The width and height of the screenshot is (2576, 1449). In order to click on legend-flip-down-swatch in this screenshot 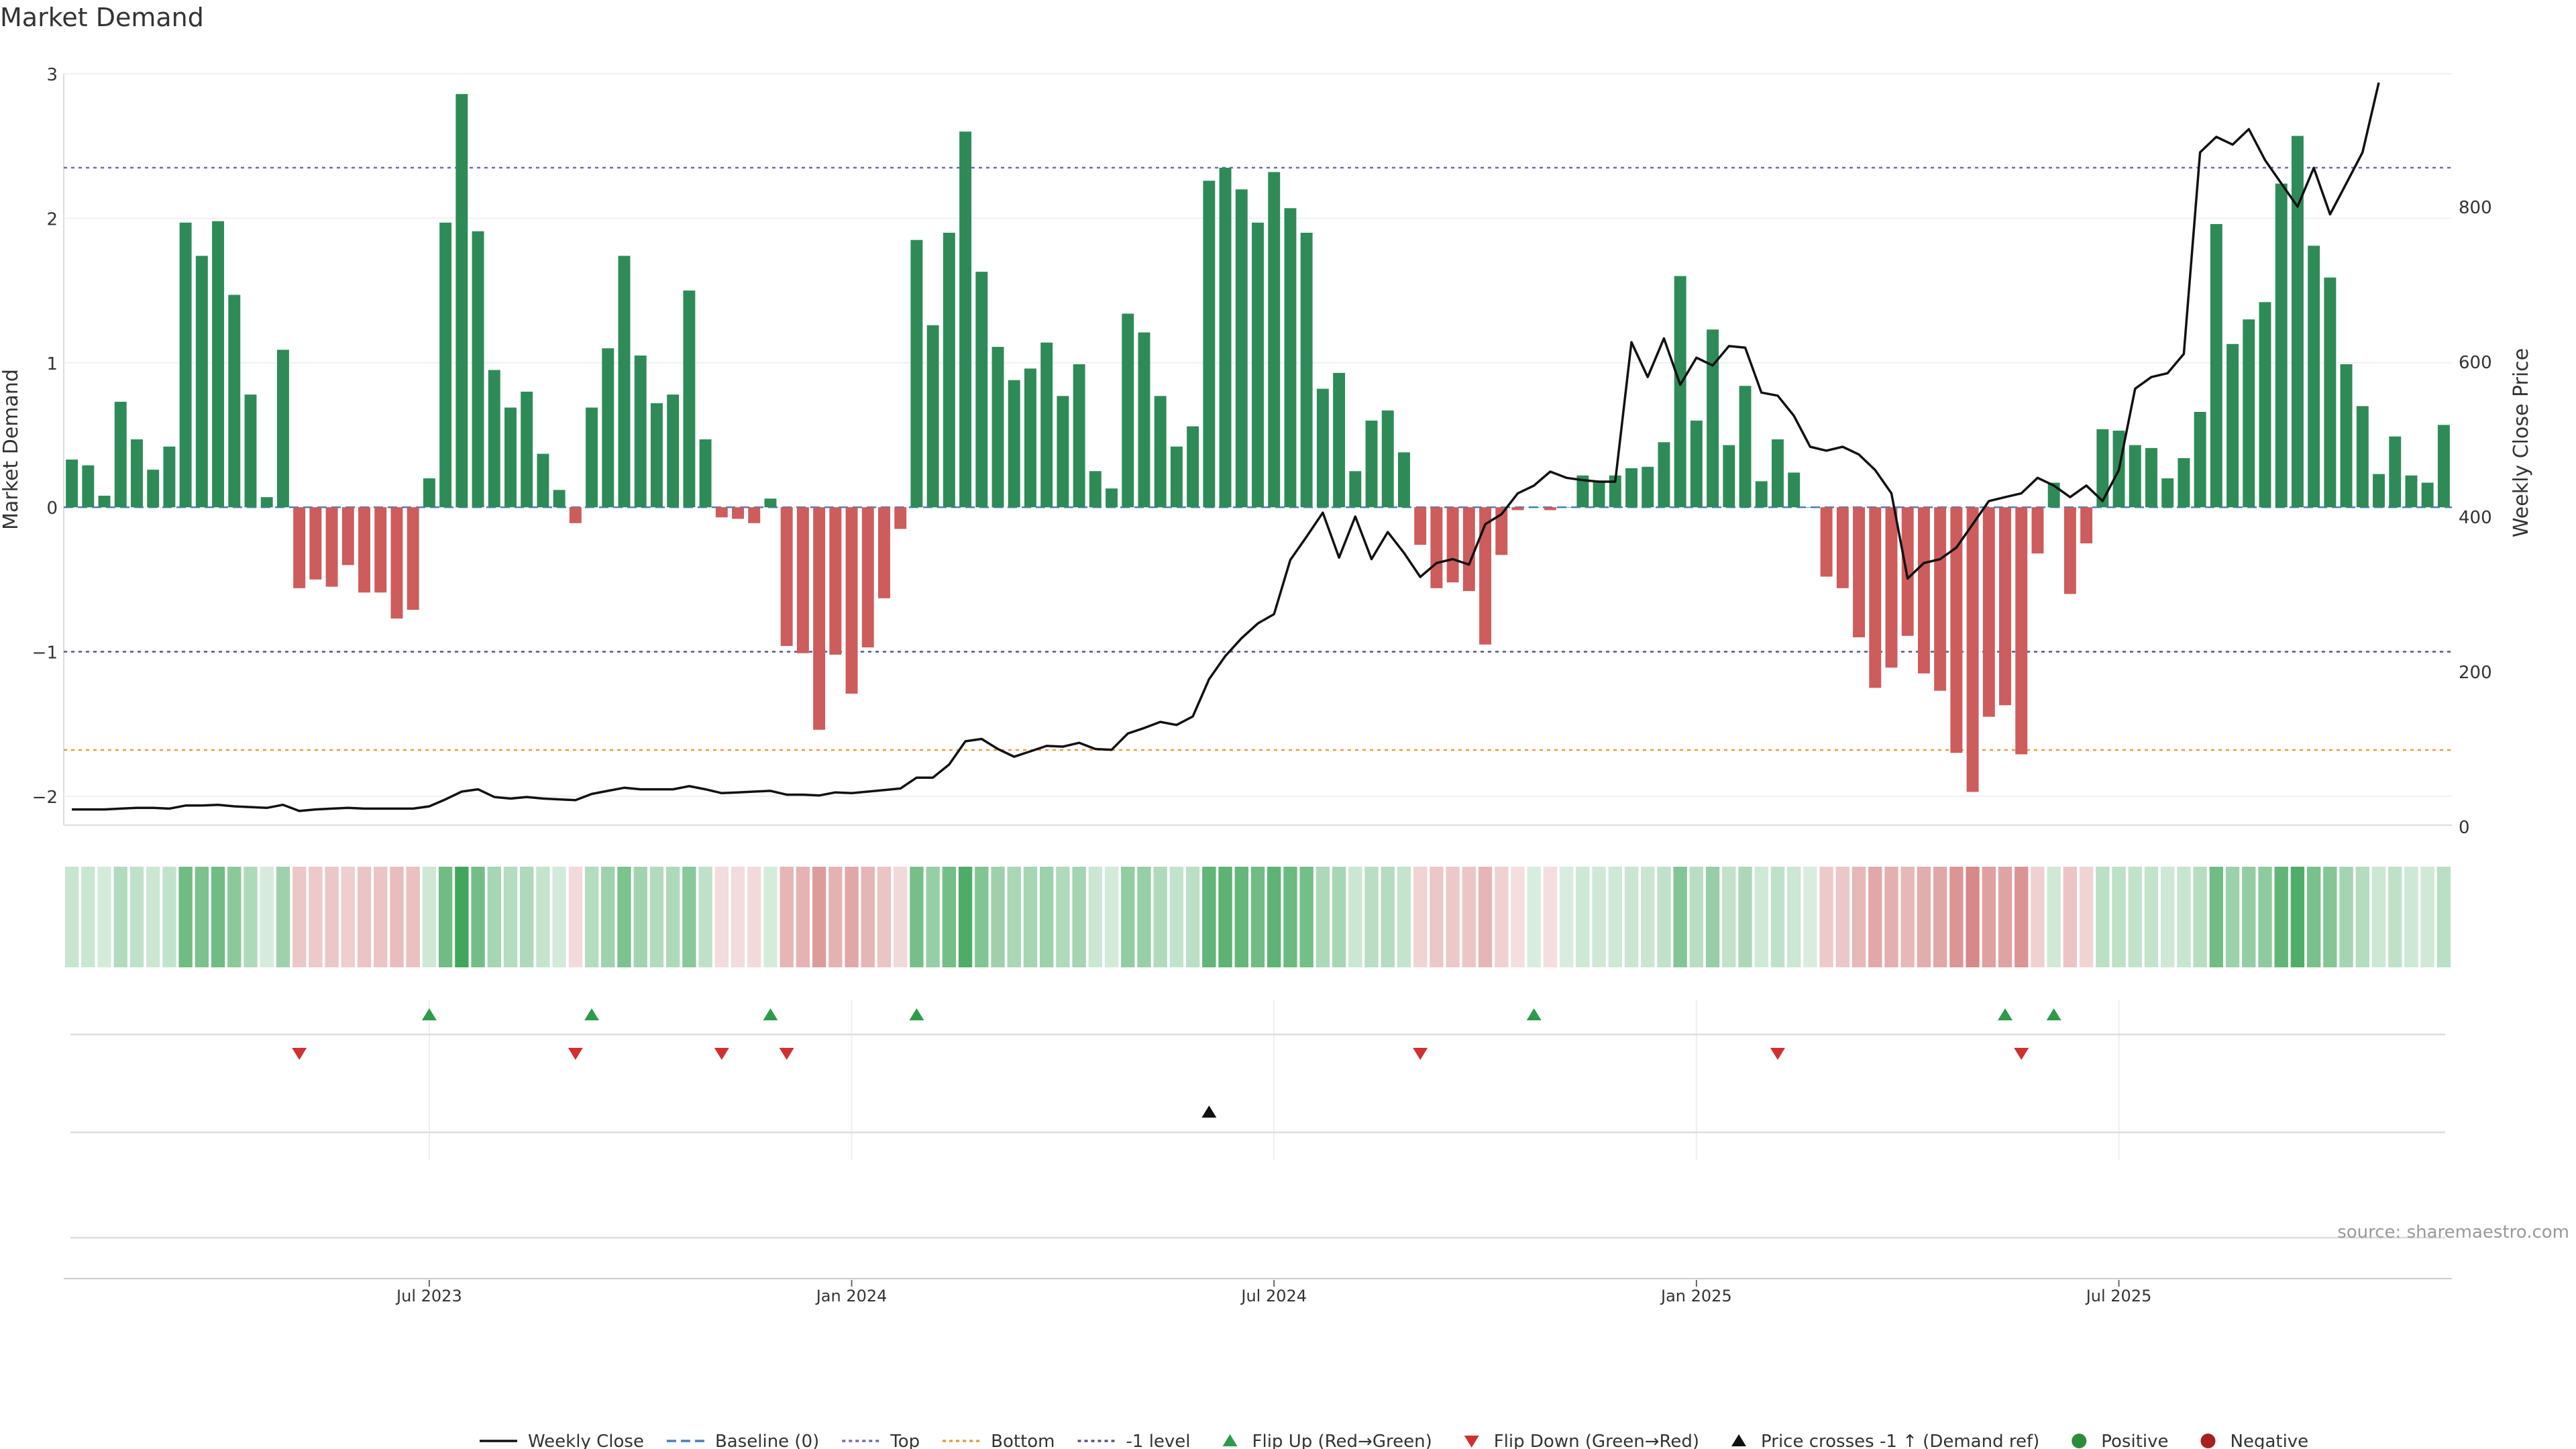, I will do `click(1471, 1442)`.